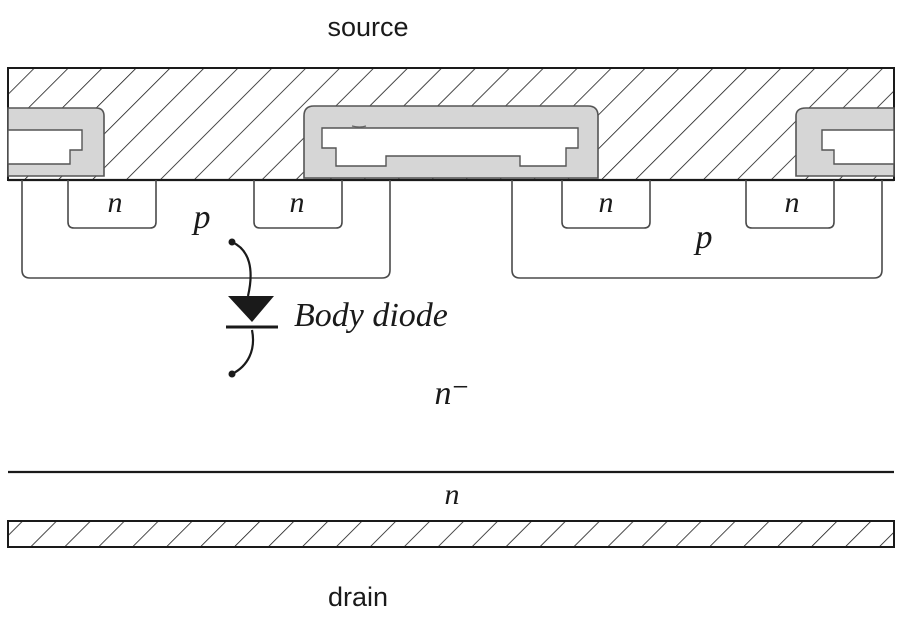 The image size is (924, 624). I want to click on n-plus-right-2-label: n, so click(792, 202).